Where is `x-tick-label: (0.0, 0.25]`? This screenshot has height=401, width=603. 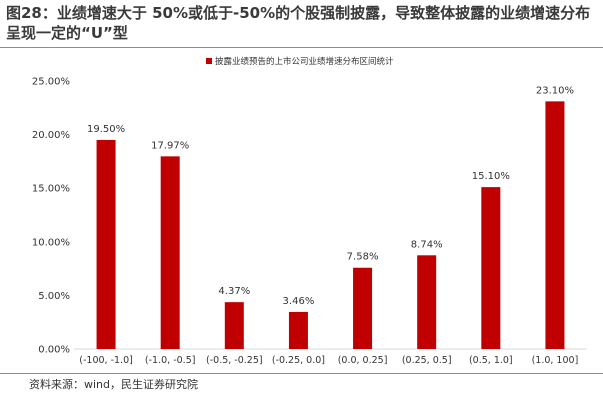
x-tick-label: (0.0, 0.25] is located at coordinates (363, 360).